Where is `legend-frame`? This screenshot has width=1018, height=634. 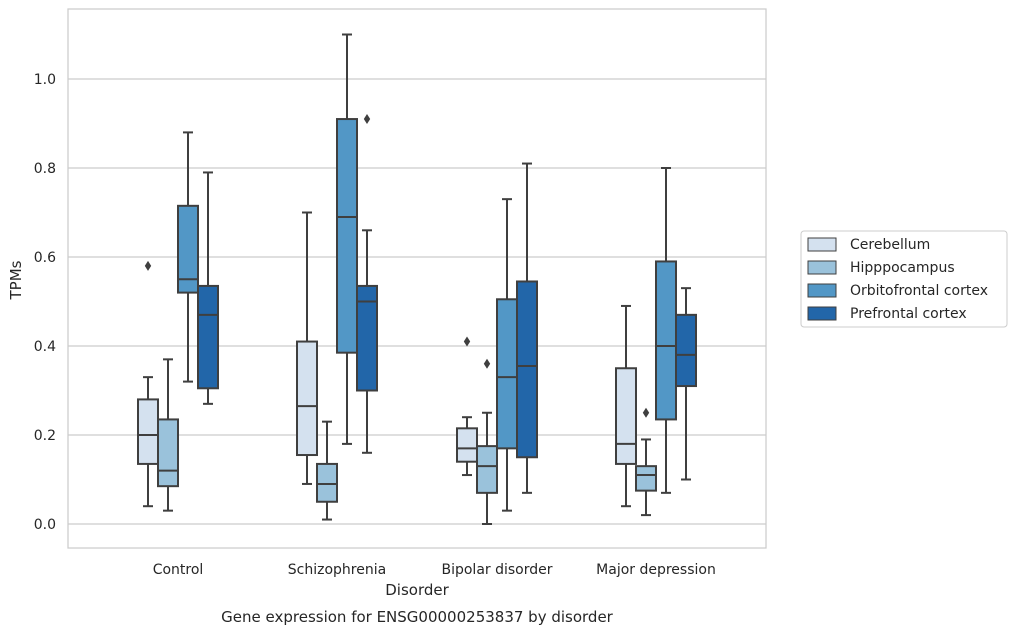
legend-frame is located at coordinates (904, 279).